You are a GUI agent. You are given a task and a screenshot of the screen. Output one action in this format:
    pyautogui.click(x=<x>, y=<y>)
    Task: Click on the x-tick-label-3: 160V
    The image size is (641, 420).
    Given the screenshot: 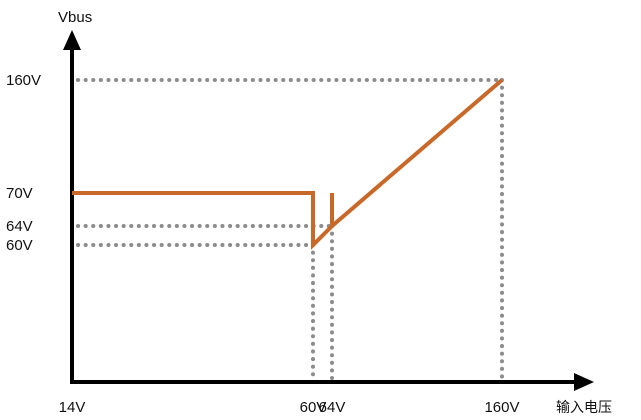 What is the action you would take?
    pyautogui.click(x=501, y=407)
    